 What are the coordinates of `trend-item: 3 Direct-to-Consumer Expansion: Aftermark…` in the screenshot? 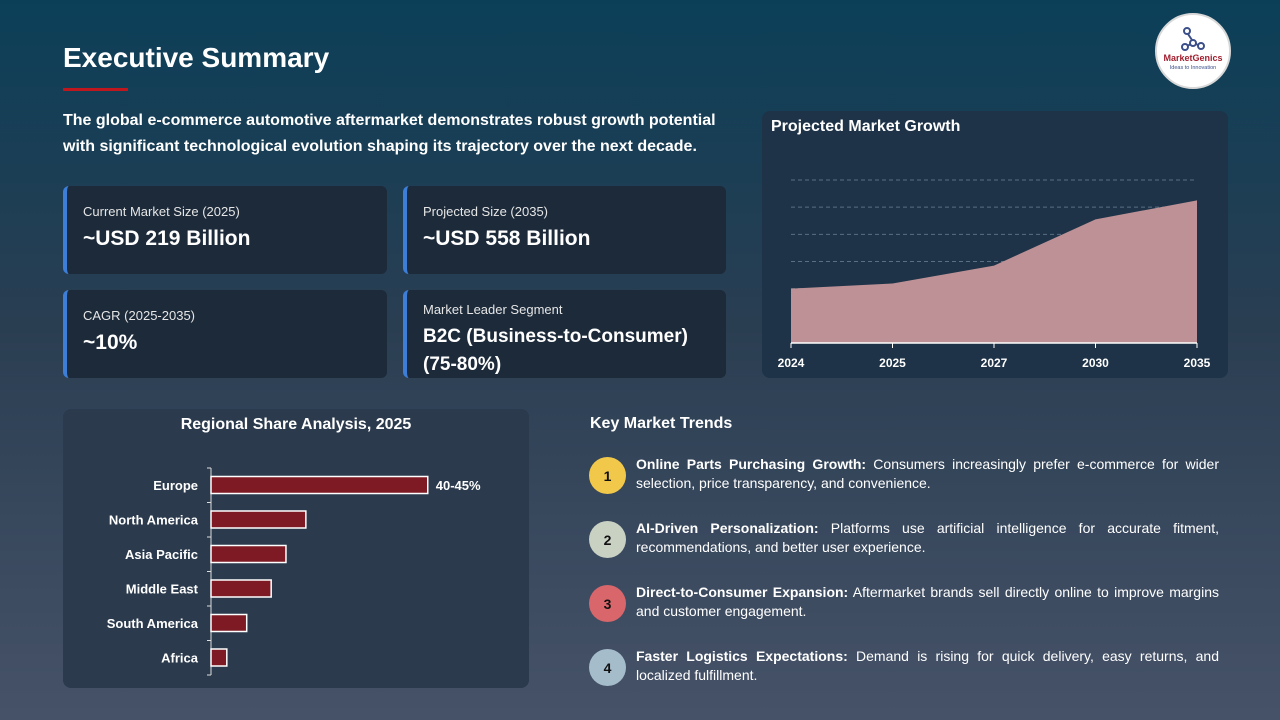 It's located at (904, 602).